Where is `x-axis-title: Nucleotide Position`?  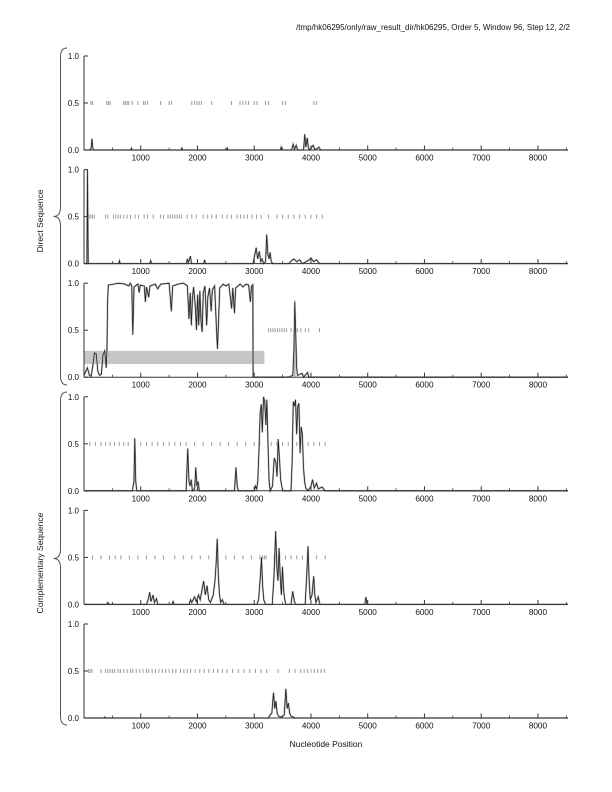 x-axis-title: Nucleotide Position is located at coordinates (326, 744).